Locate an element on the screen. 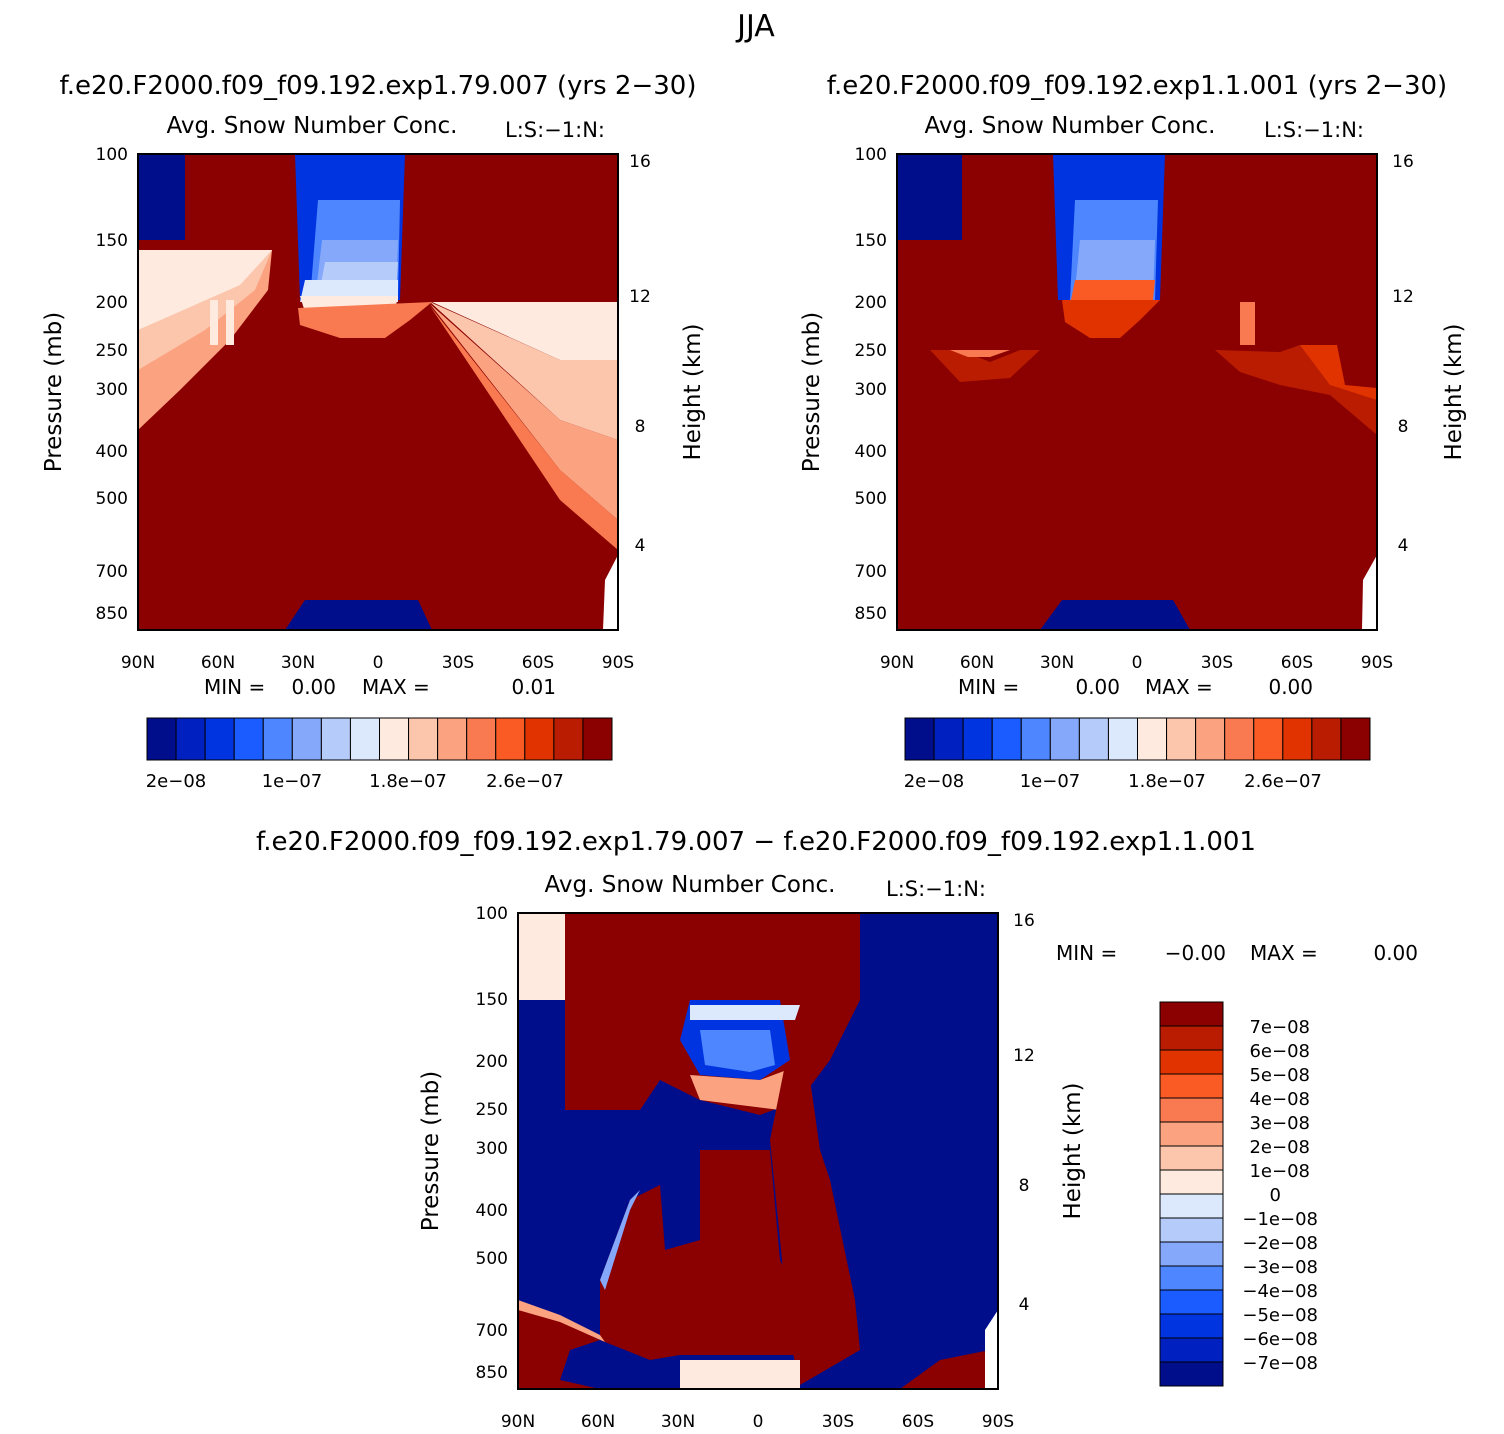 The image size is (1504, 1434). x-ticks-b: 90N 60N 30N 0 30S 60S 90S is located at coordinates (1136, 663).